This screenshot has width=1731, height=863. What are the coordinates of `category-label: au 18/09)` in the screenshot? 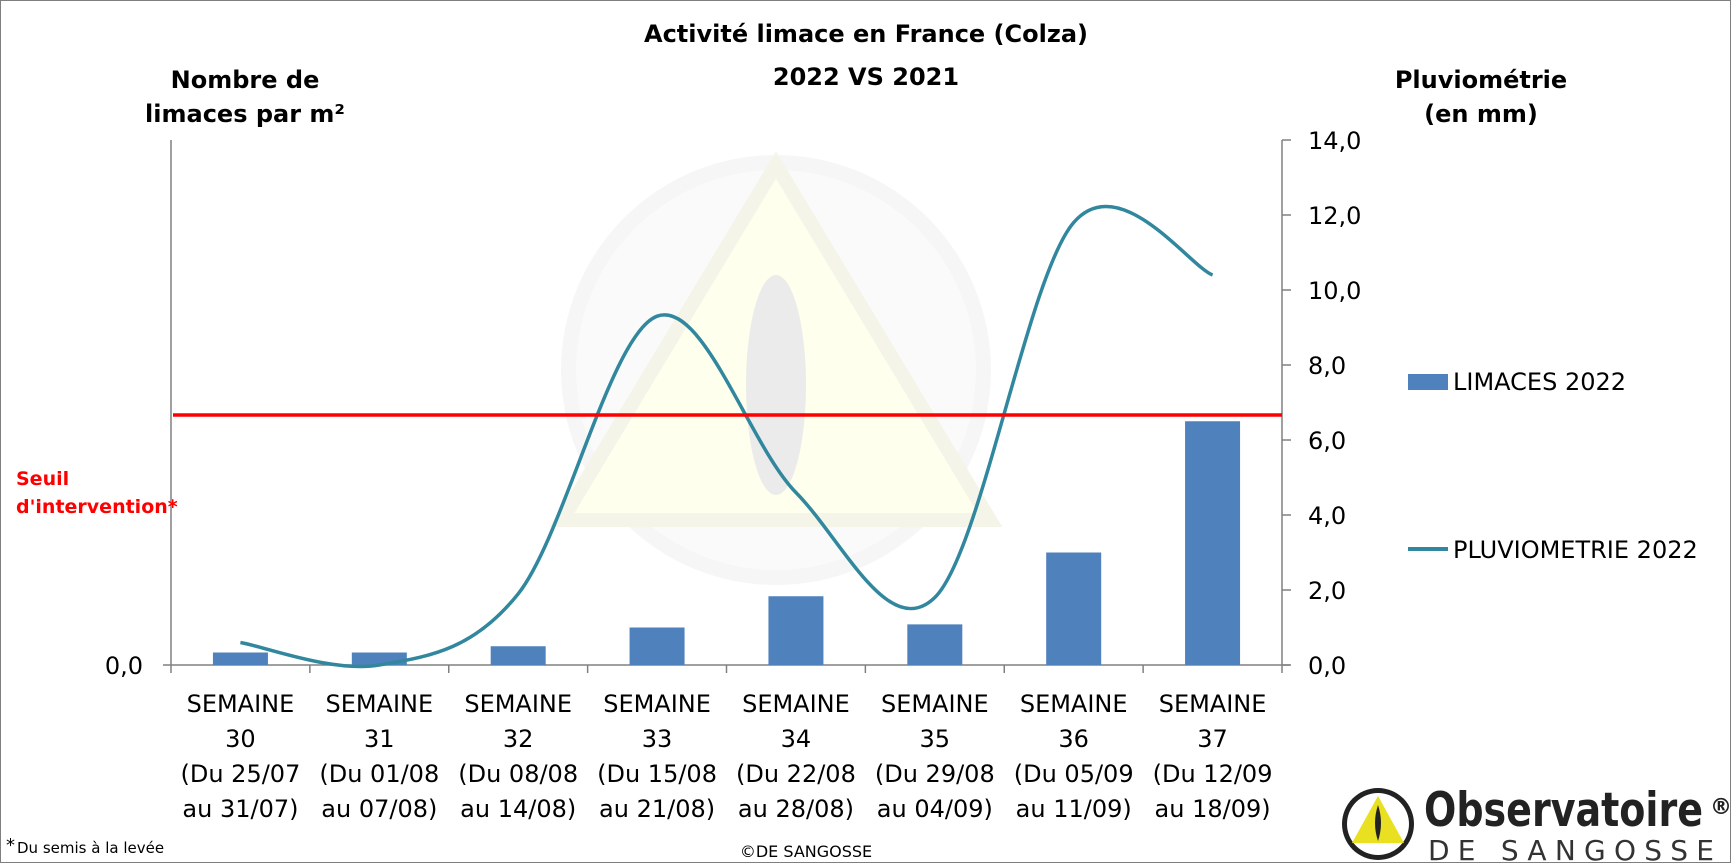 It's located at (1213, 809).